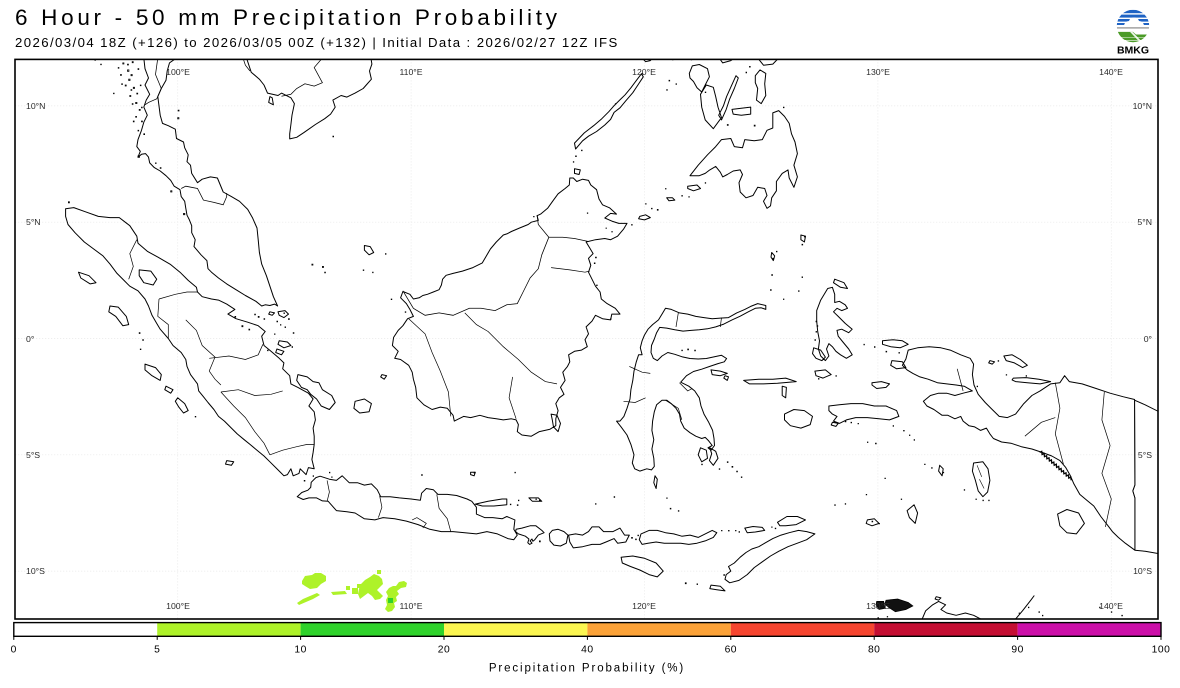  I want to click on svg-text: 0, so click(14, 650).